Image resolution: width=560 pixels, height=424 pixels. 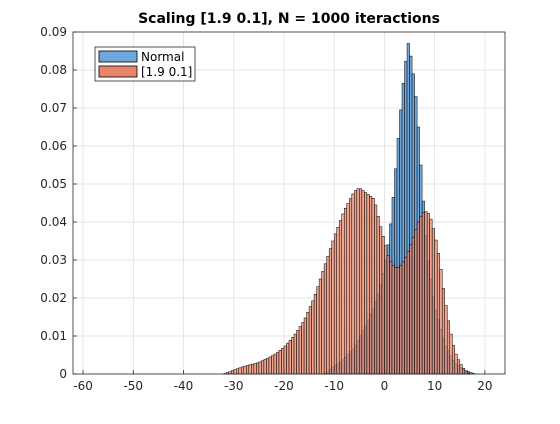 I want to click on y-tick-label: 0.05, so click(x=53, y=184).